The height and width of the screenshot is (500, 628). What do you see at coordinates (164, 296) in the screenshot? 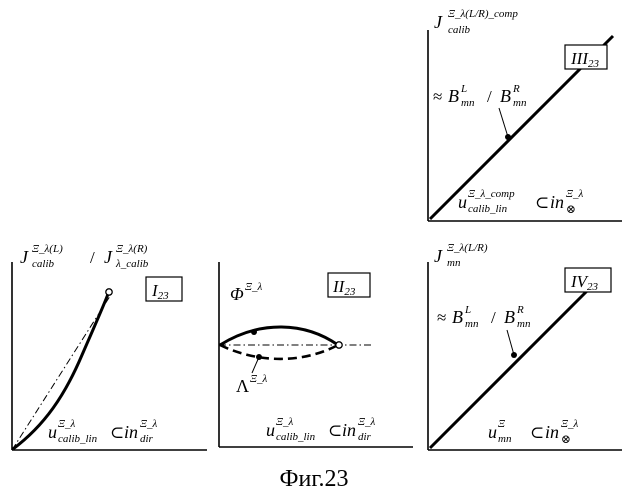
I see `panel-I23-tag-sub: 23` at bounding box center [164, 296].